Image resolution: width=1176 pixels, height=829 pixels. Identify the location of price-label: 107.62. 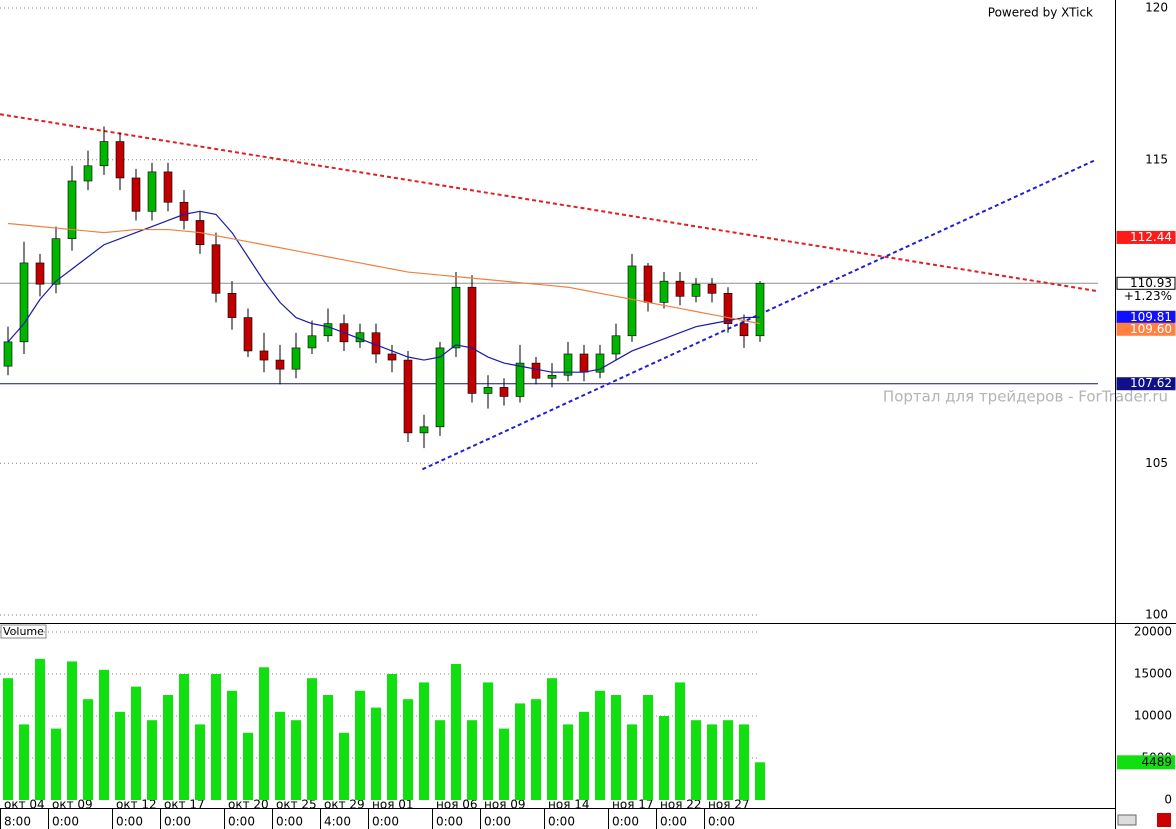
(1151, 383).